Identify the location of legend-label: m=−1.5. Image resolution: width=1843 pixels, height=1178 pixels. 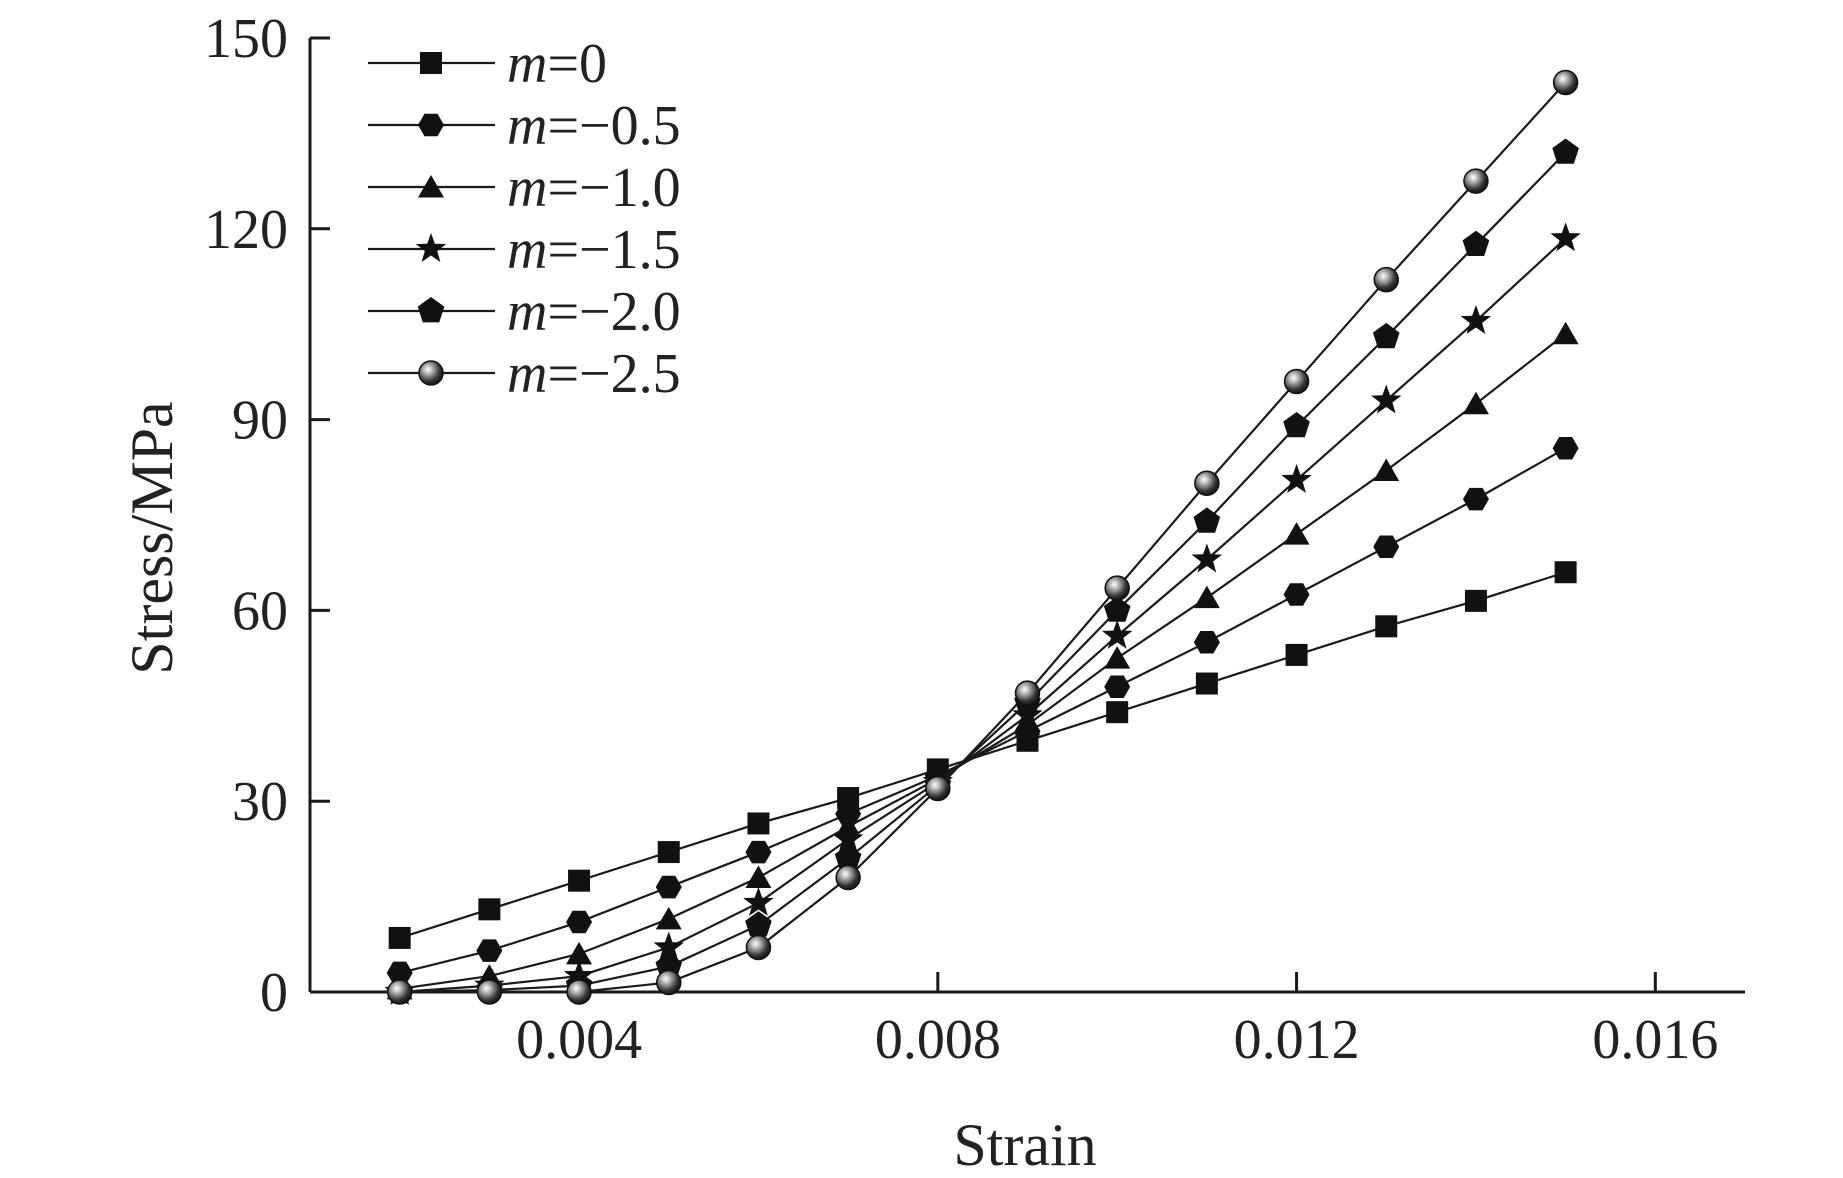
(594, 250).